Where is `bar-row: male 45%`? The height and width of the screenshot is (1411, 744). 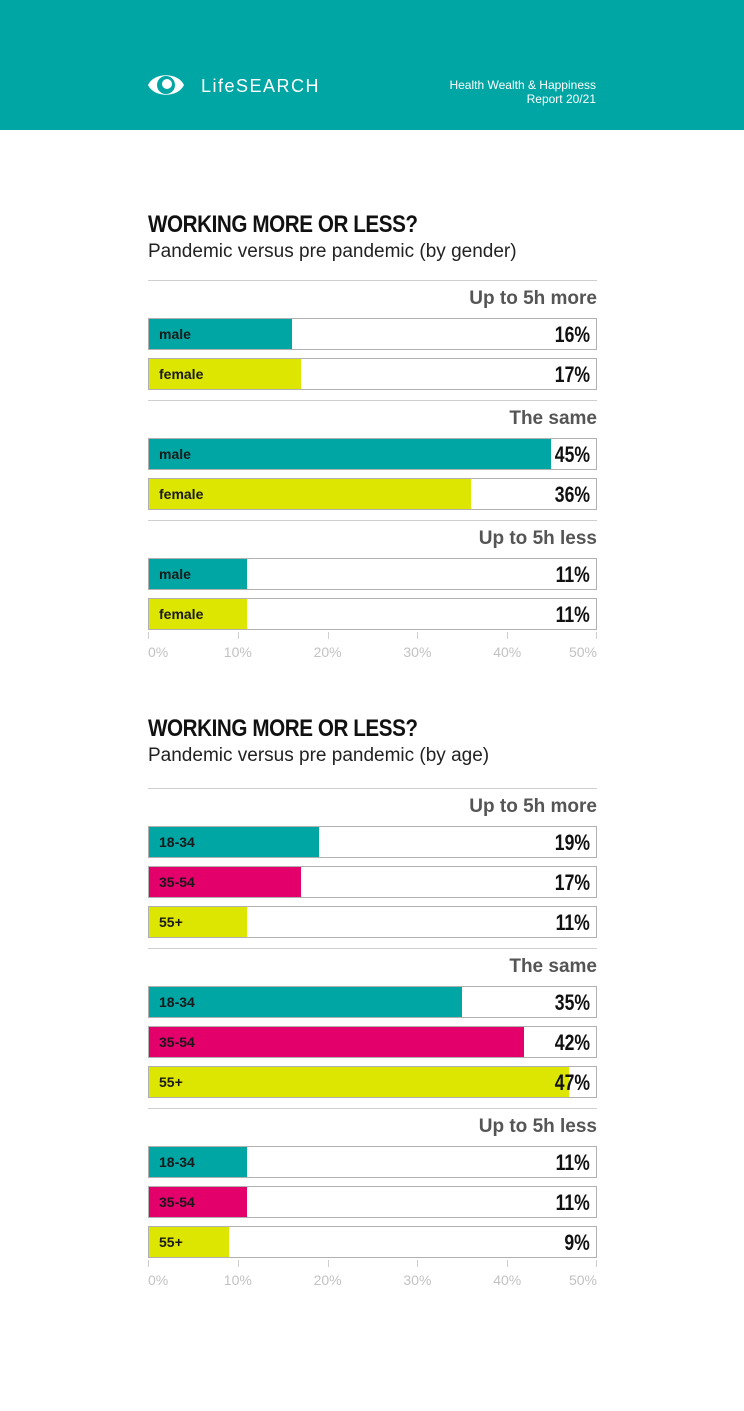 bar-row: male 45% is located at coordinates (372, 454).